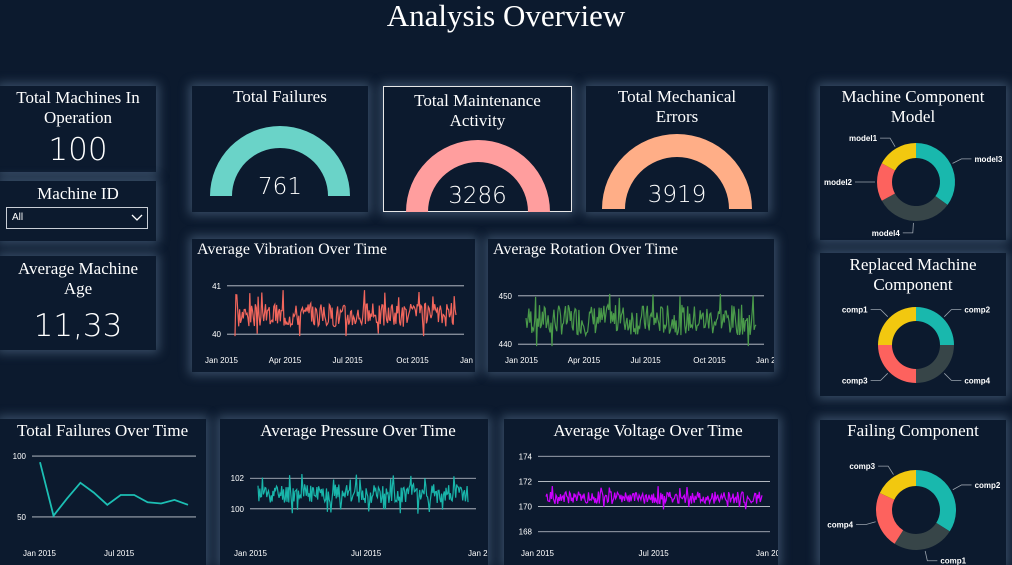 Image resolution: width=1012 pixels, height=565 pixels. What do you see at coordinates (914, 513) in the screenshot?
I see `failing-component-donut: comp2 comp1 comp4 comp3` at bounding box center [914, 513].